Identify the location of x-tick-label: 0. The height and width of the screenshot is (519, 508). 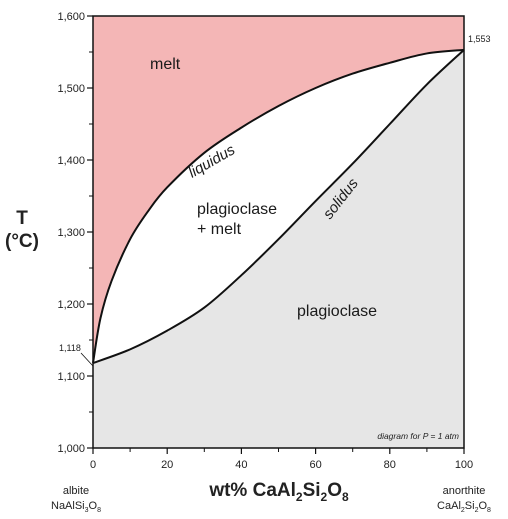
(93, 465).